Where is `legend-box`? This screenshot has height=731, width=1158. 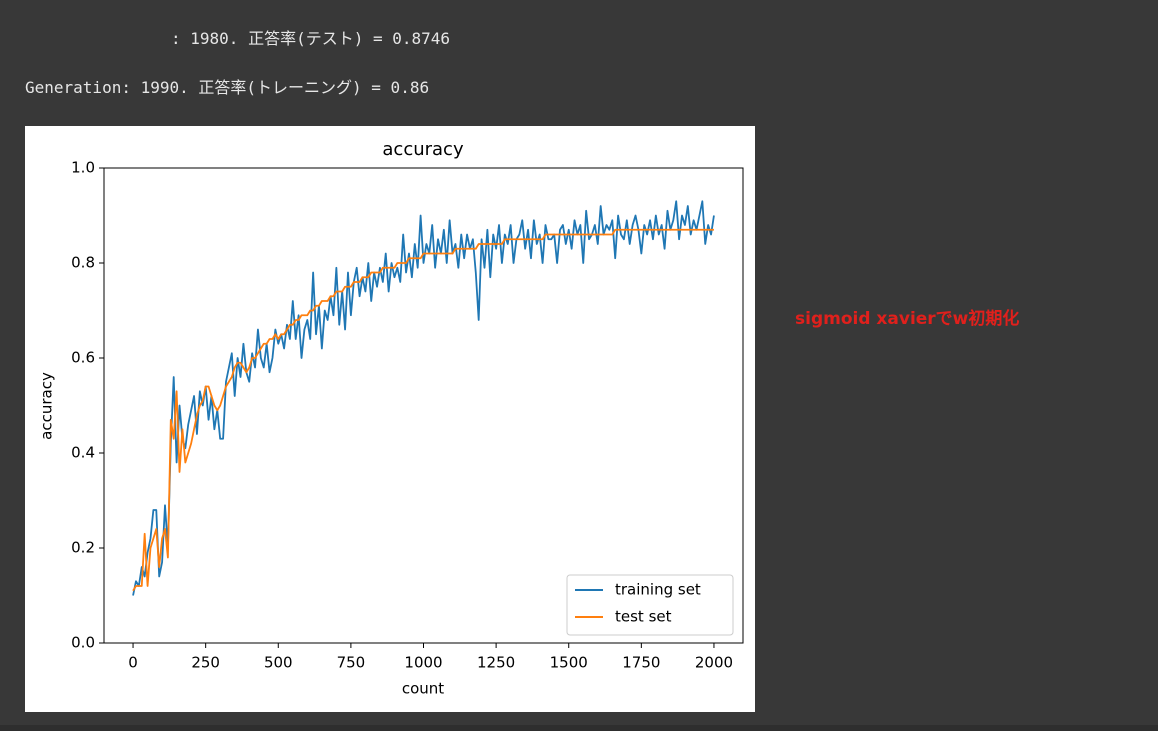
legend-box is located at coordinates (650, 605).